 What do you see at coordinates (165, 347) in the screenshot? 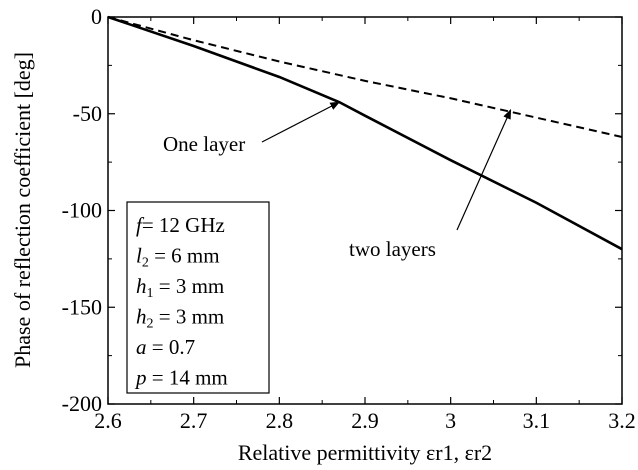
I see `parameter-line: a = 0.7` at bounding box center [165, 347].